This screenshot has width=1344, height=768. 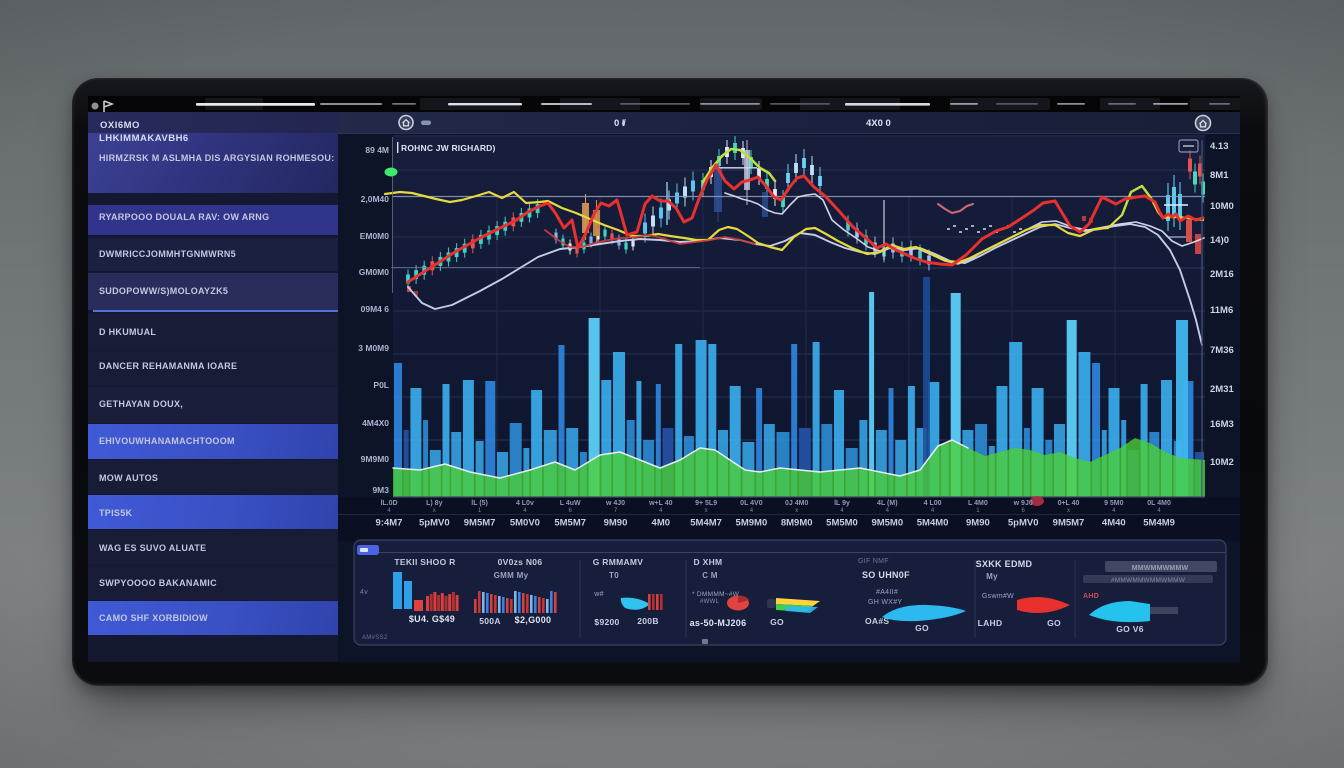 What do you see at coordinates (1023, 503) in the screenshot?
I see `svg-text: w 9J0` at bounding box center [1023, 503].